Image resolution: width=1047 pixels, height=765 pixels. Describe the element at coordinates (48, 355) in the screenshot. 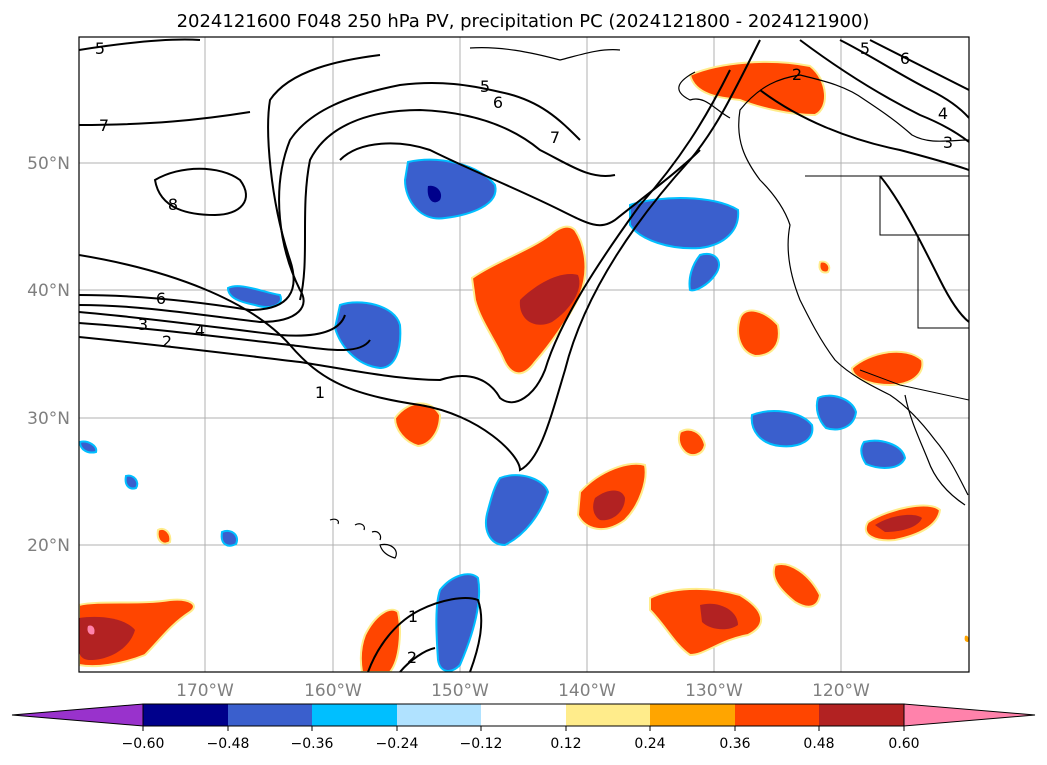

I see `latitude-labels: 50°N 40°N 30°N 20°N` at that location.